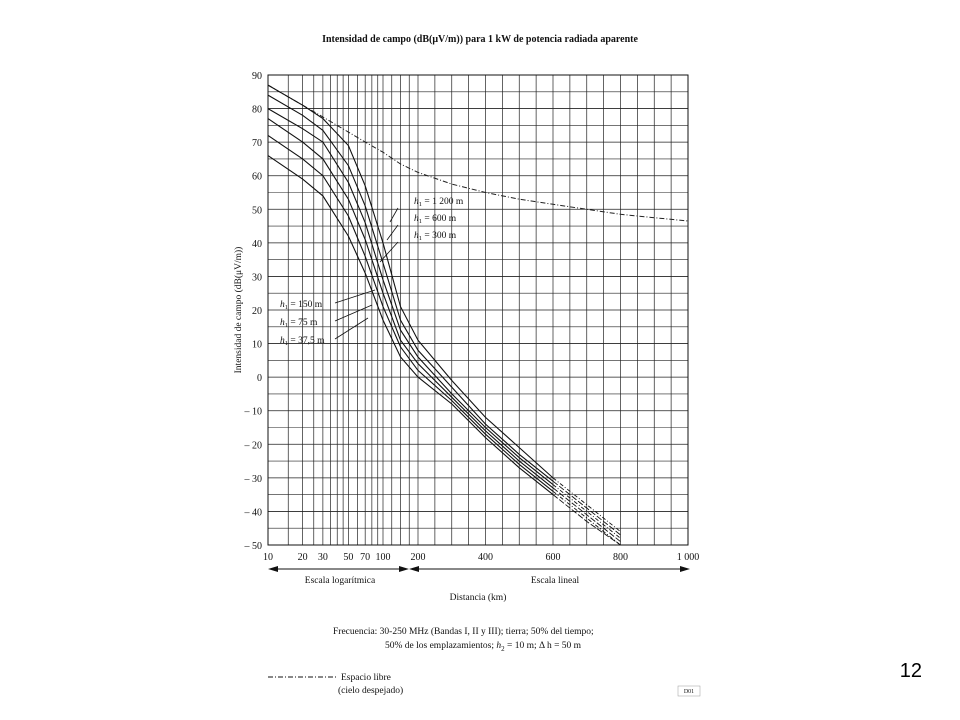 The image size is (960, 720). I want to click on y-tick-label: – 20, so click(253, 445).